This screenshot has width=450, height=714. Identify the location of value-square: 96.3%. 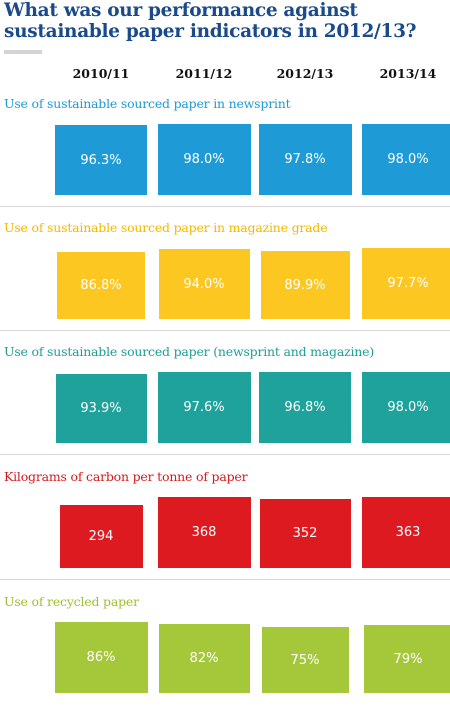
(101, 160).